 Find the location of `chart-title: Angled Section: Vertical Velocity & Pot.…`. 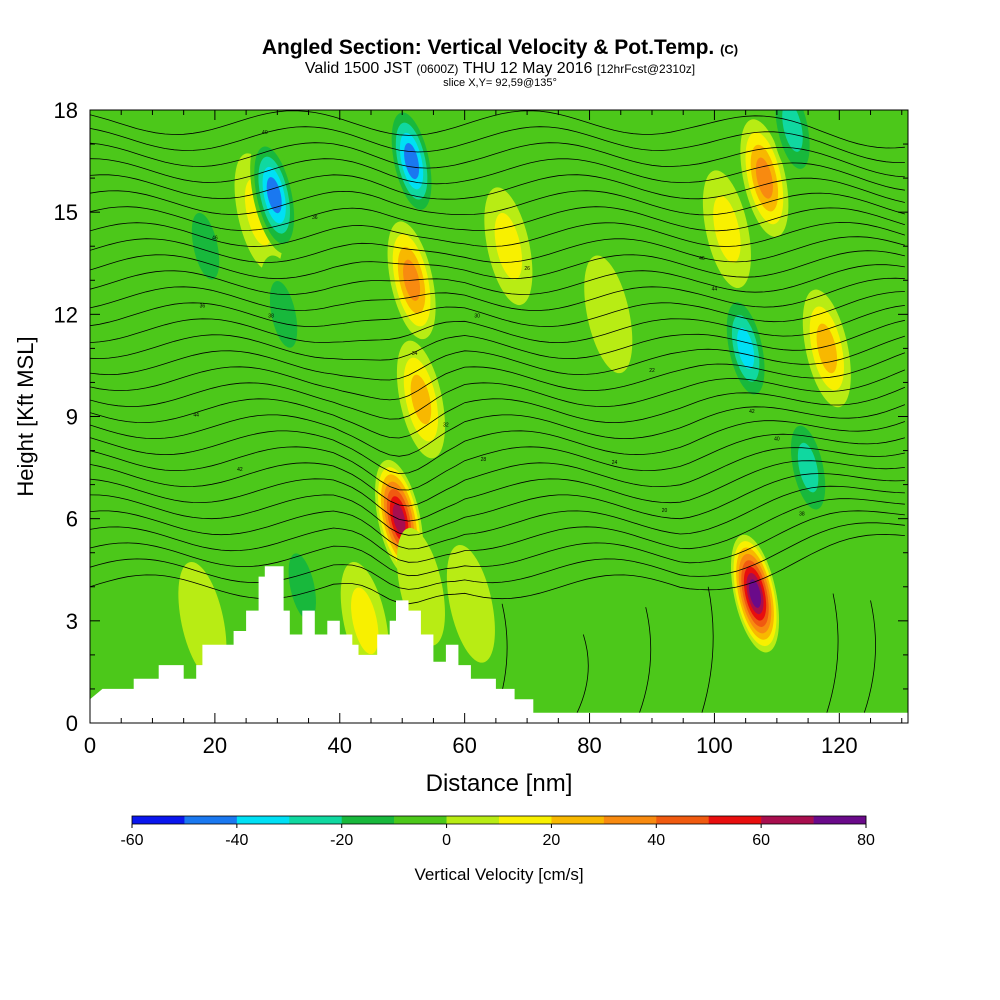

chart-title: Angled Section: Vertical Velocity & Pot.… is located at coordinates (500, 48).